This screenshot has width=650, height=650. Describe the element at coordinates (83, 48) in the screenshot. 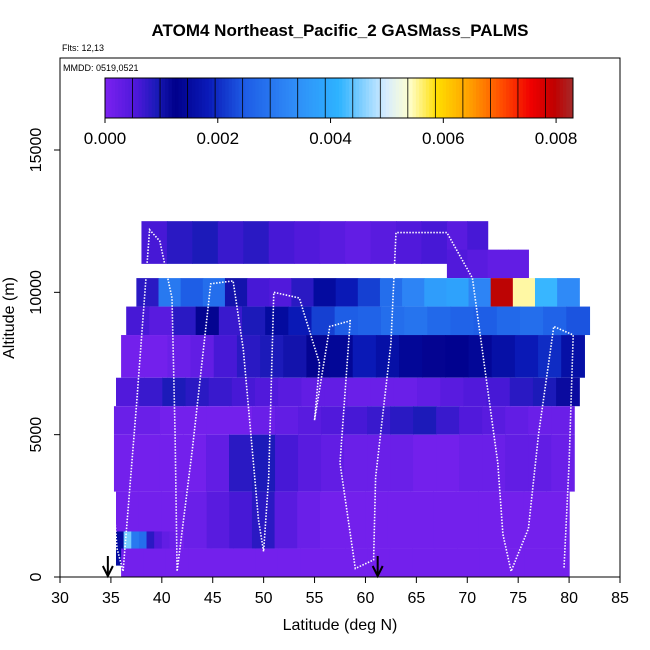

I see `flights-label: Flts: 12,13` at that location.